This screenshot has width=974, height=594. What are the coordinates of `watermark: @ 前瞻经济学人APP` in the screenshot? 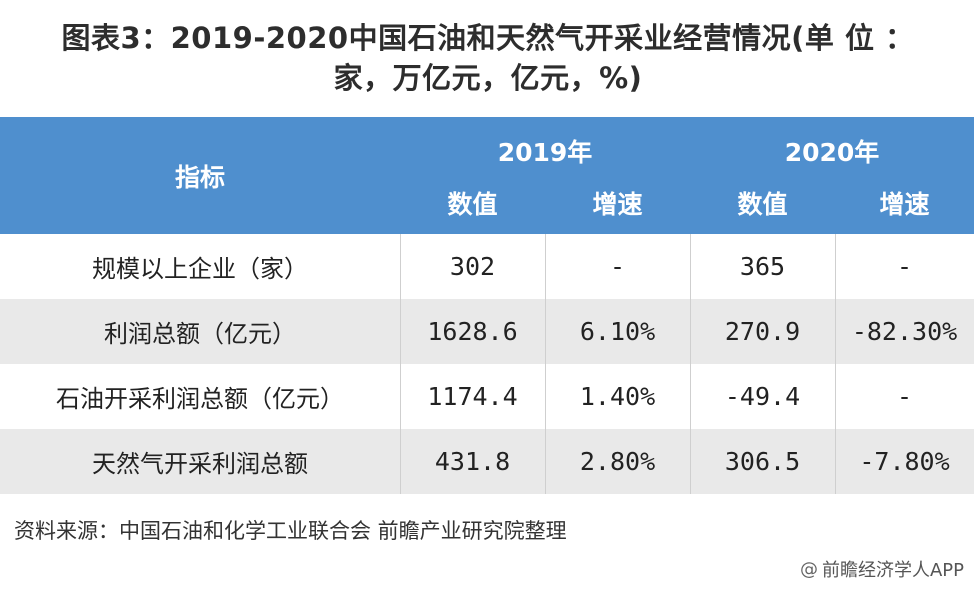 It's located at (882, 569).